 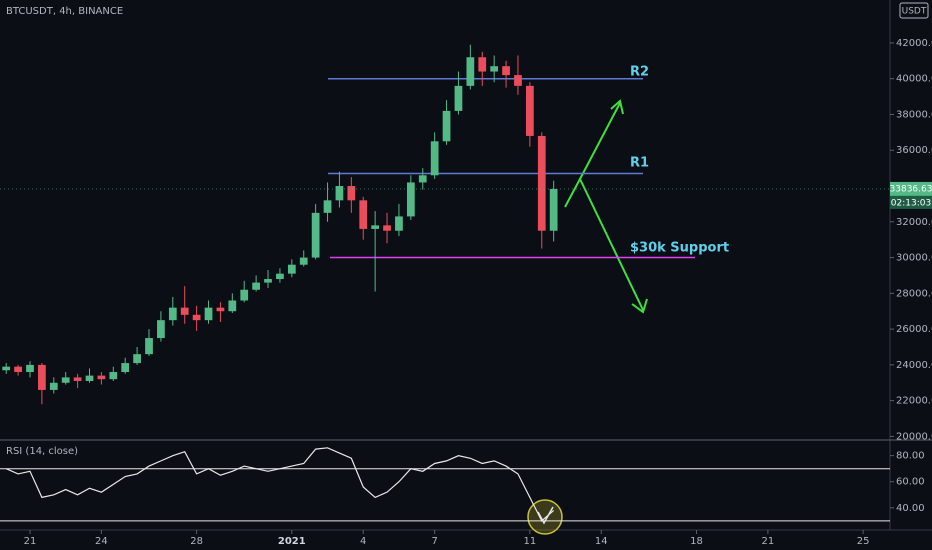 What do you see at coordinates (434, 541) in the screenshot?
I see `x-tick-label: 7` at bounding box center [434, 541].